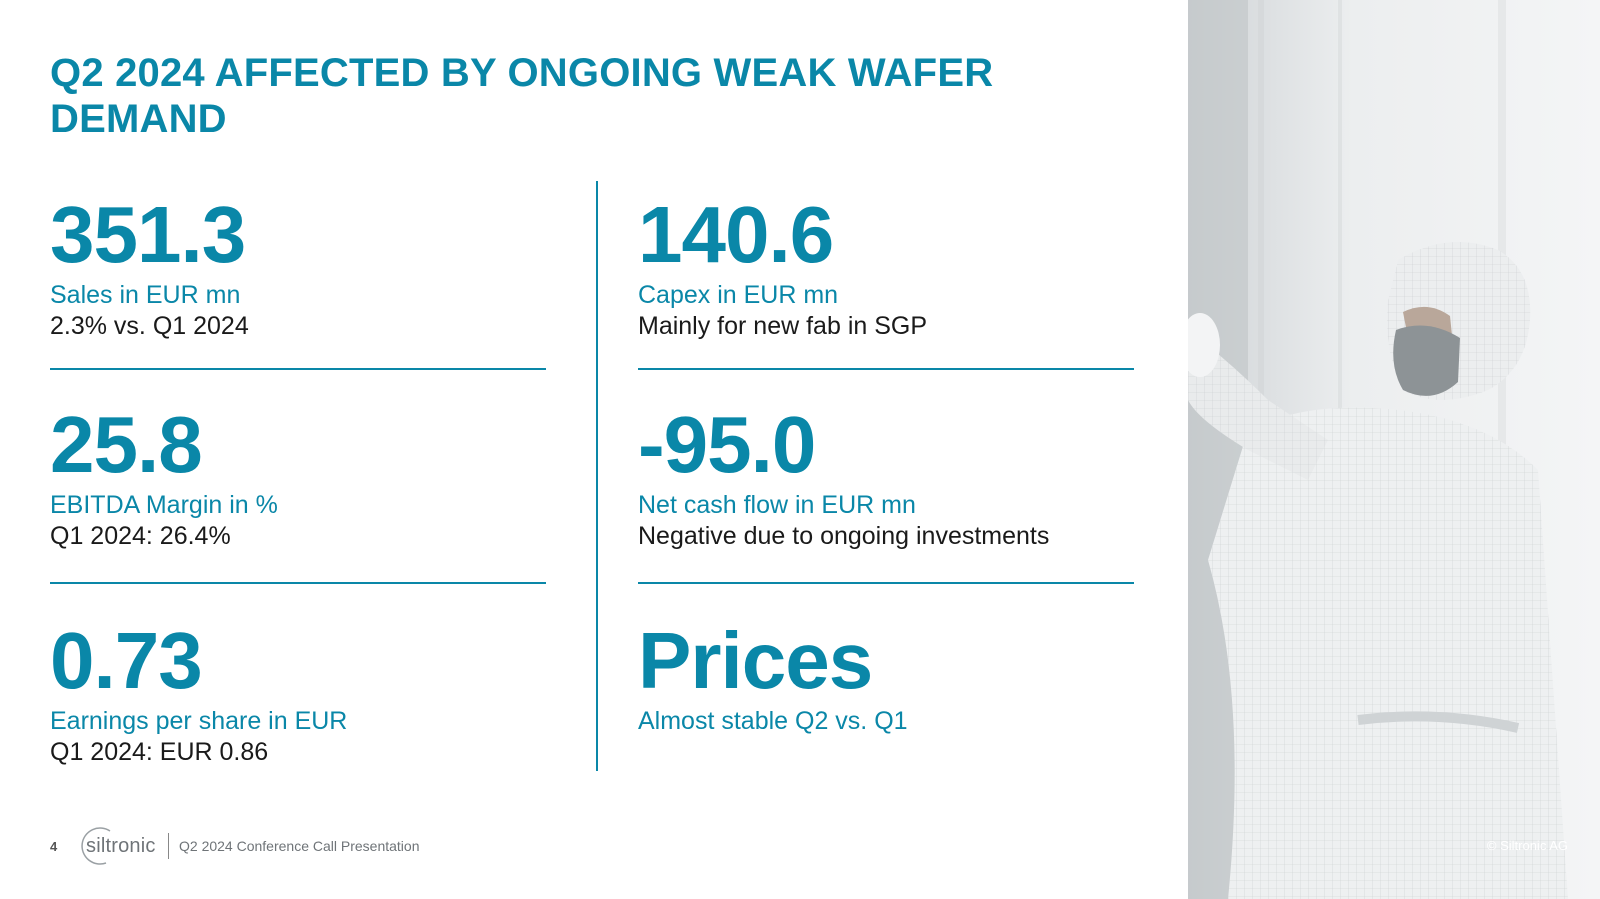 This screenshot has width=1600, height=899. I want to click on kpi-label: Earnings per share in EUR, so click(199, 721).